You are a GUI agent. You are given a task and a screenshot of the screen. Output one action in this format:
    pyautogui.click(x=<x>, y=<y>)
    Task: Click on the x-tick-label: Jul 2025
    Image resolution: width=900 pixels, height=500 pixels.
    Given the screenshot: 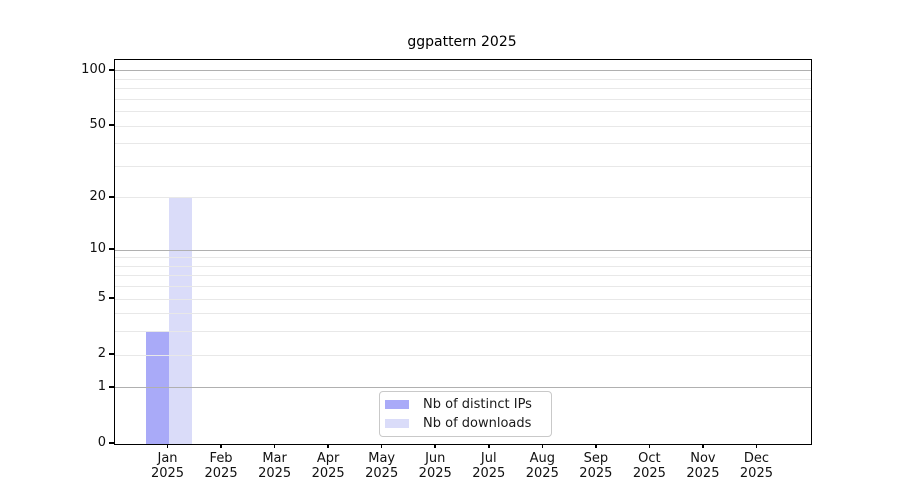 What is the action you would take?
    pyautogui.click(x=489, y=466)
    